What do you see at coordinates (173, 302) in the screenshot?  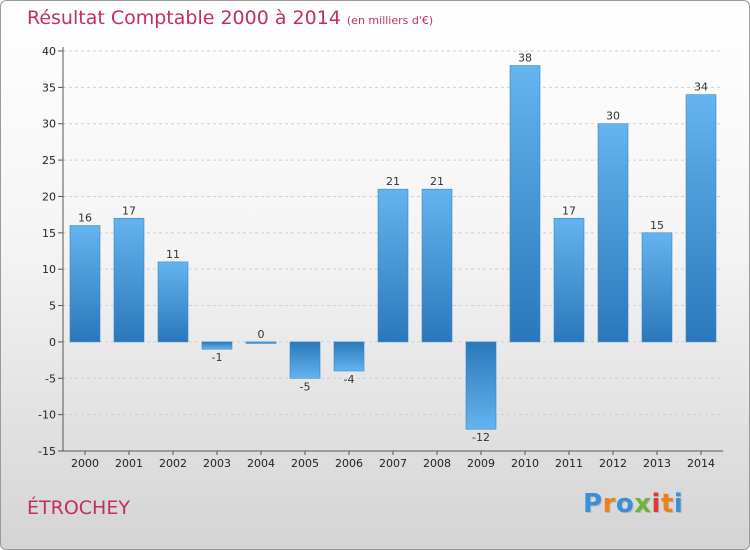 I see `bar-2002` at bounding box center [173, 302].